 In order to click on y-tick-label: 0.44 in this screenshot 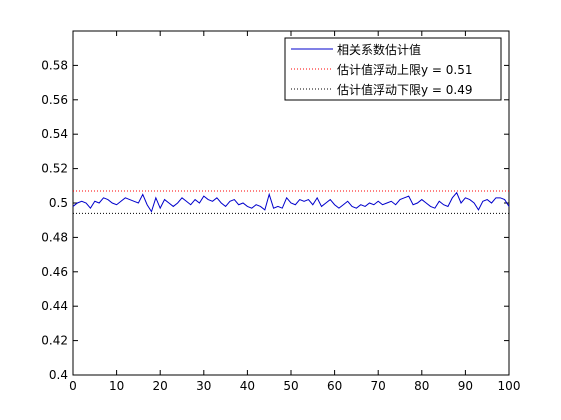, I will do `click(54, 306)`.